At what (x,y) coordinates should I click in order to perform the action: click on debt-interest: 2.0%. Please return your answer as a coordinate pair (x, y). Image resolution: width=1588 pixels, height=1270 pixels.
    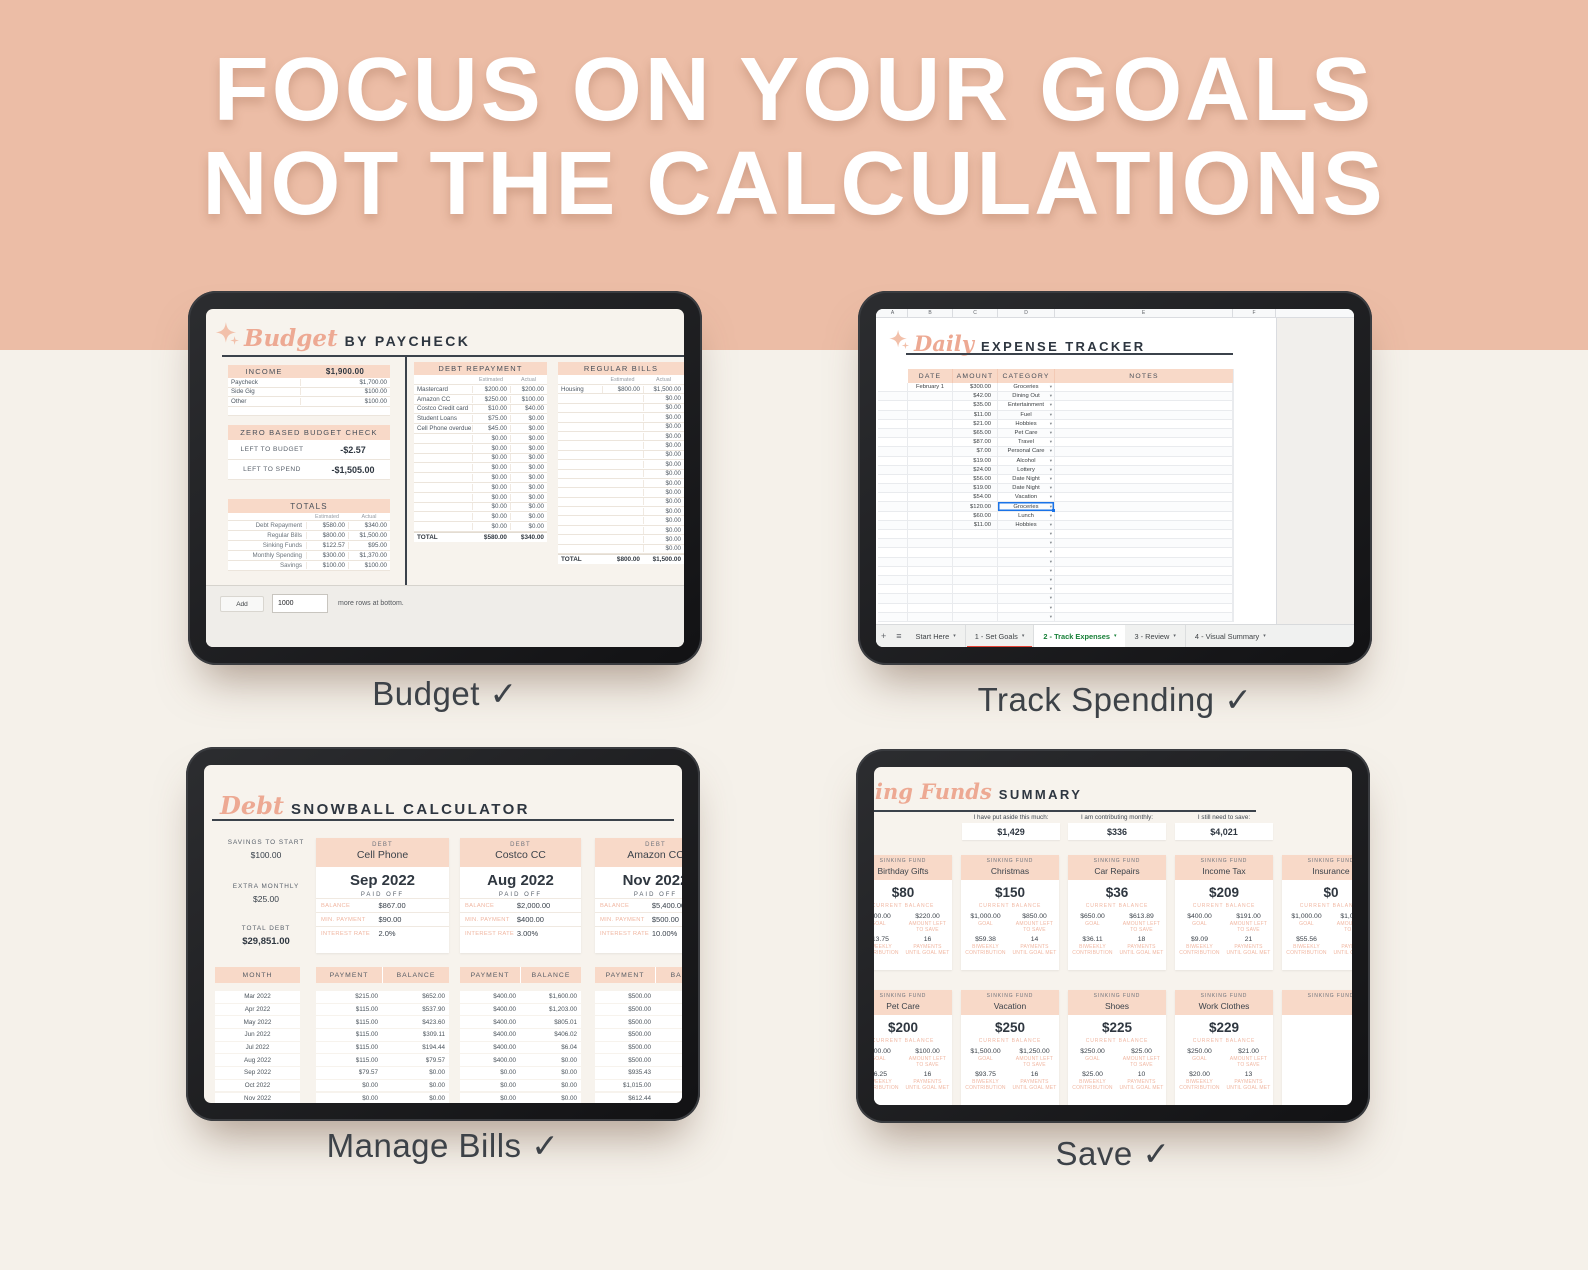
    Looking at the image, I should click on (387, 933).